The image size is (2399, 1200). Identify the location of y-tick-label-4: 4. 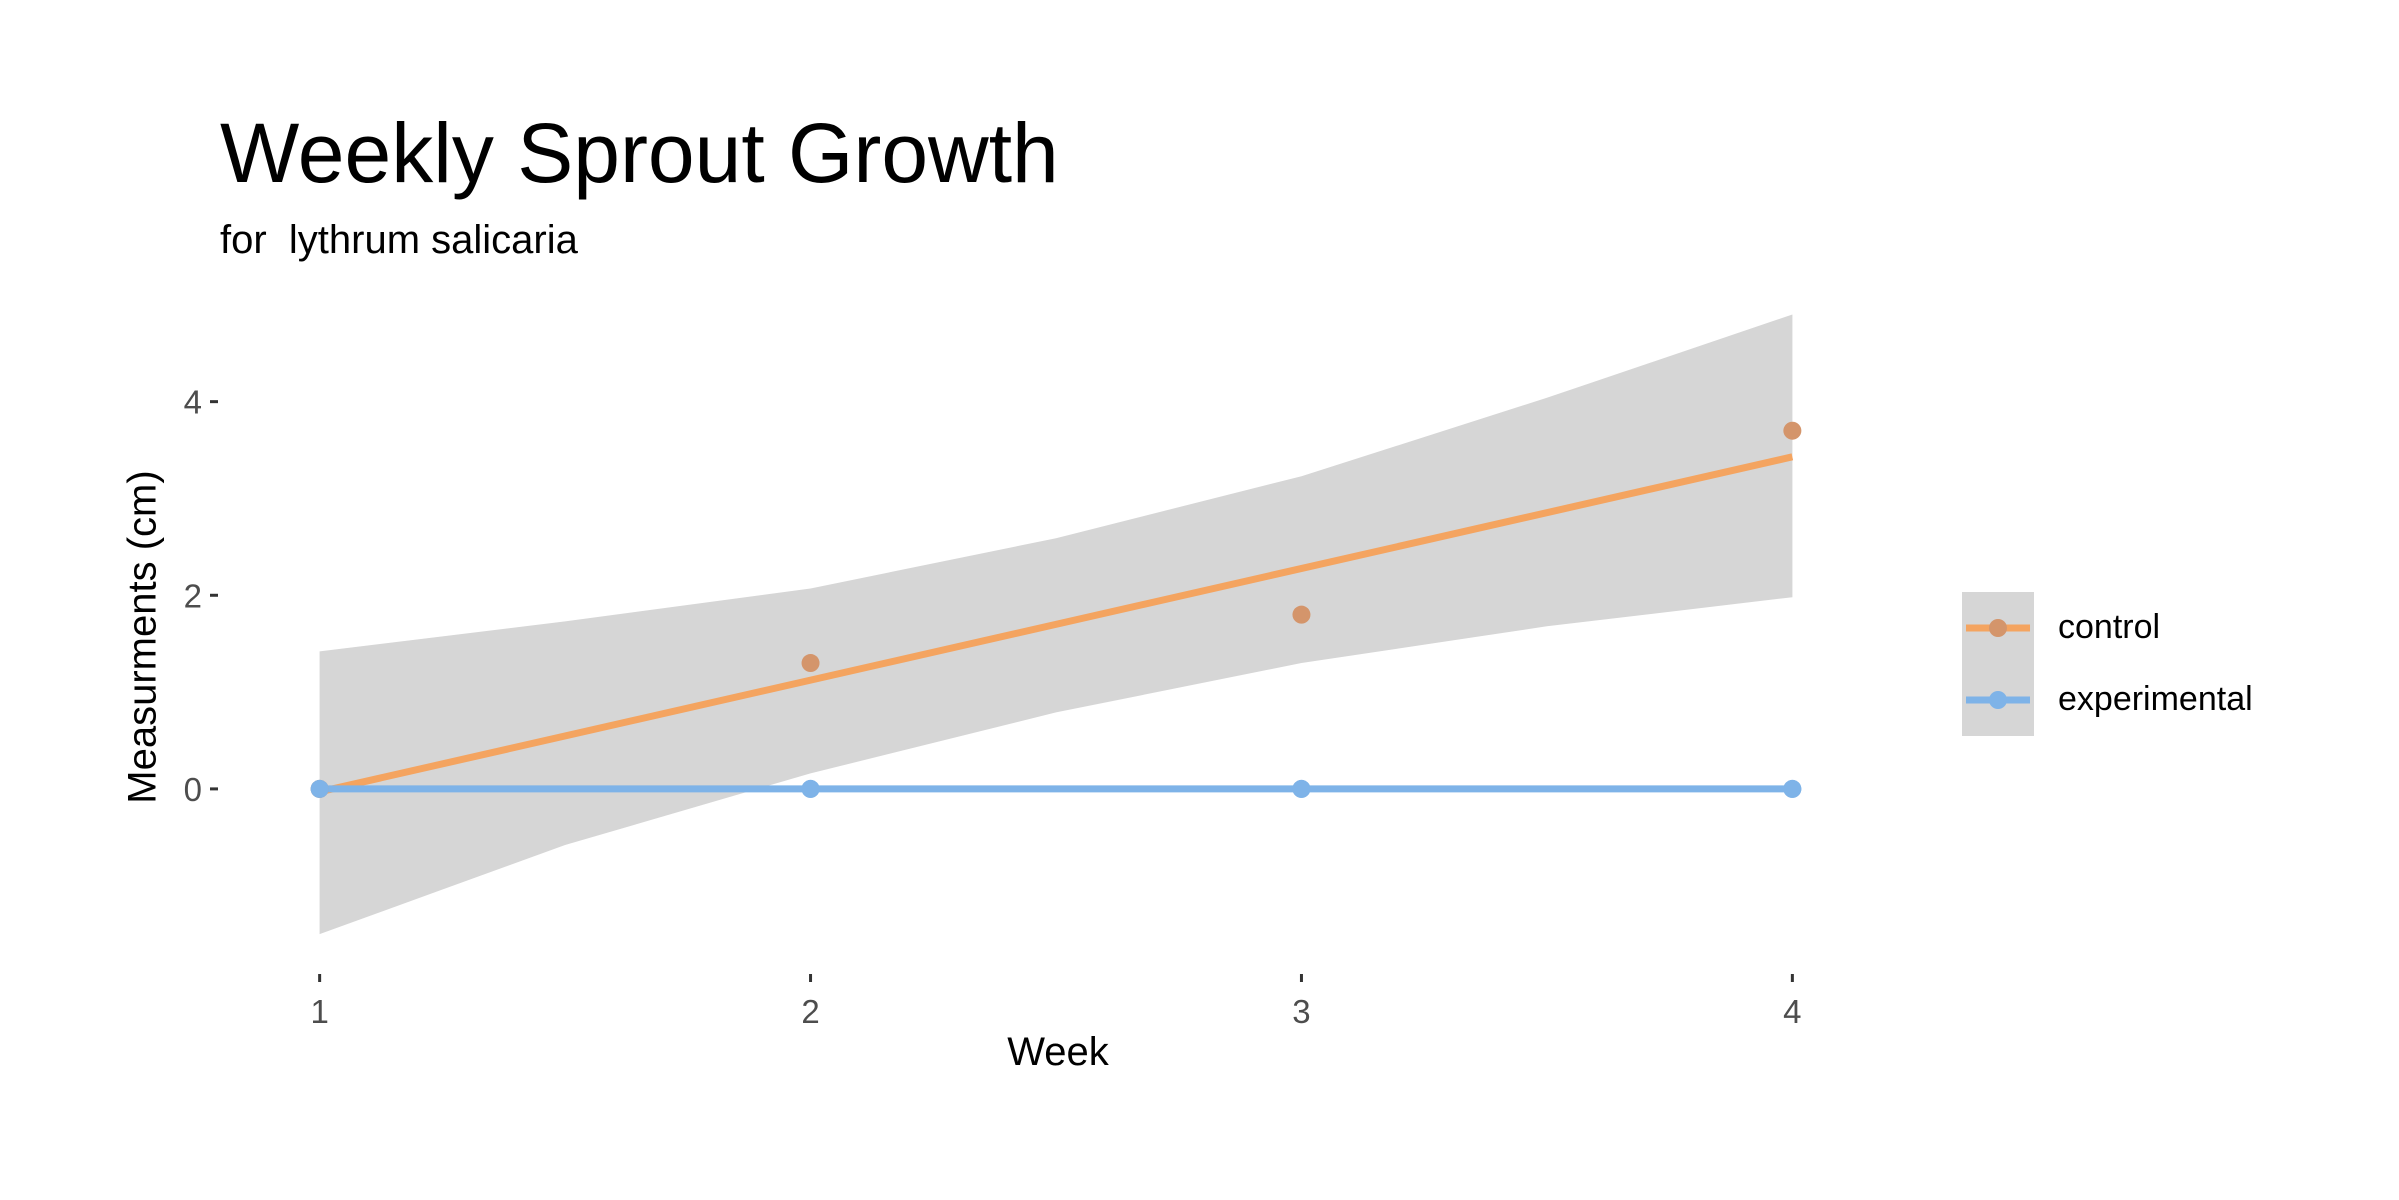
(193, 402).